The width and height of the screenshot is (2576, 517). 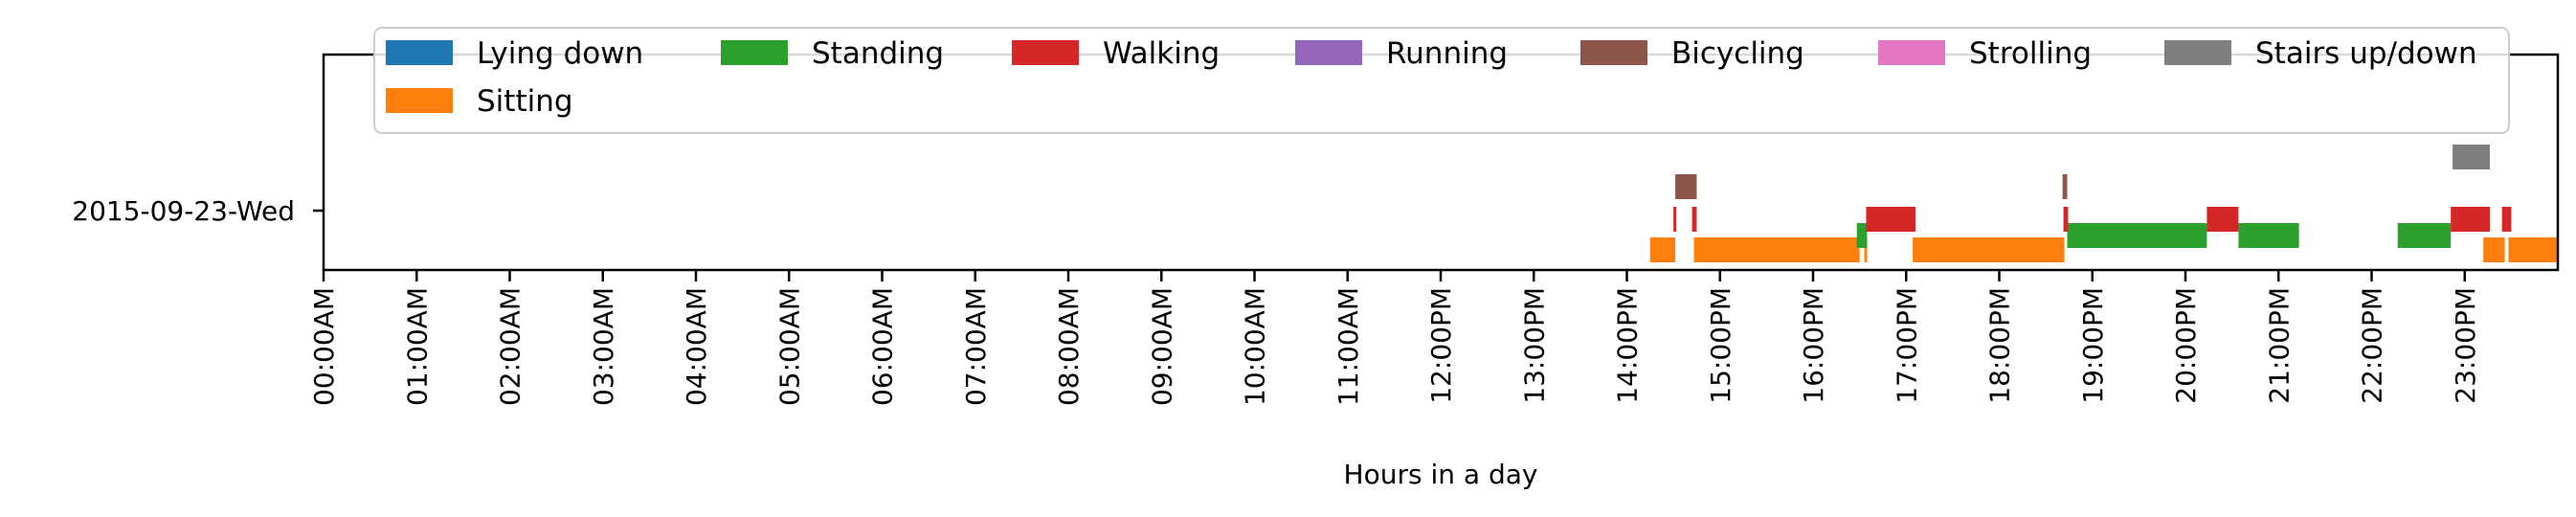 I want to click on x-axis-label: Hours in a day, so click(x=1441, y=474).